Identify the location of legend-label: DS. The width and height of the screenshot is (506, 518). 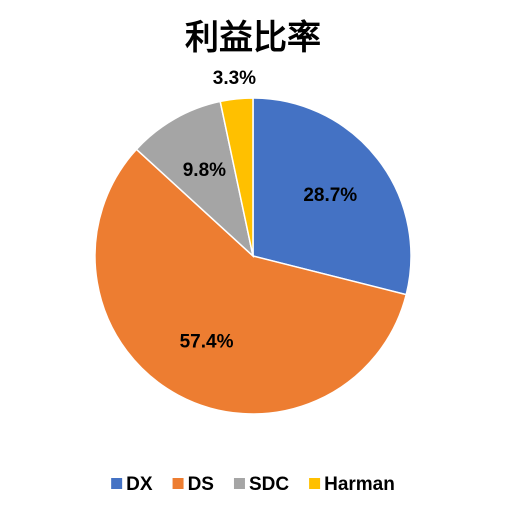
(201, 484).